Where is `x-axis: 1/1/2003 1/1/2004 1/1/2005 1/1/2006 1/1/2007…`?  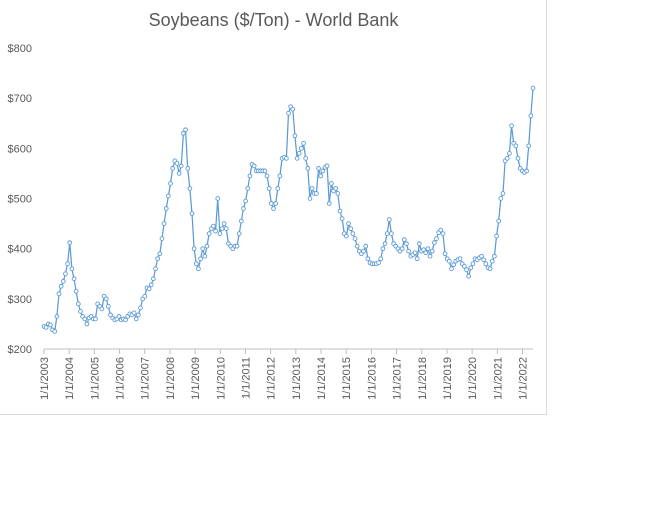 x-axis: 1/1/2003 1/1/2004 1/1/2005 1/1/2006 1/1/2007… is located at coordinates (286, 374).